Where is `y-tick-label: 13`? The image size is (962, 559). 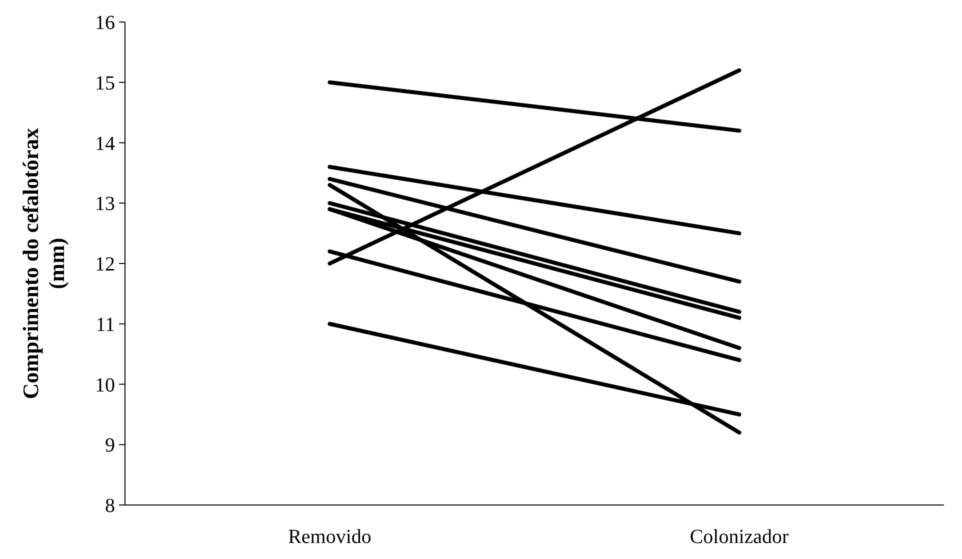
y-tick-label: 13 is located at coordinates (105, 204).